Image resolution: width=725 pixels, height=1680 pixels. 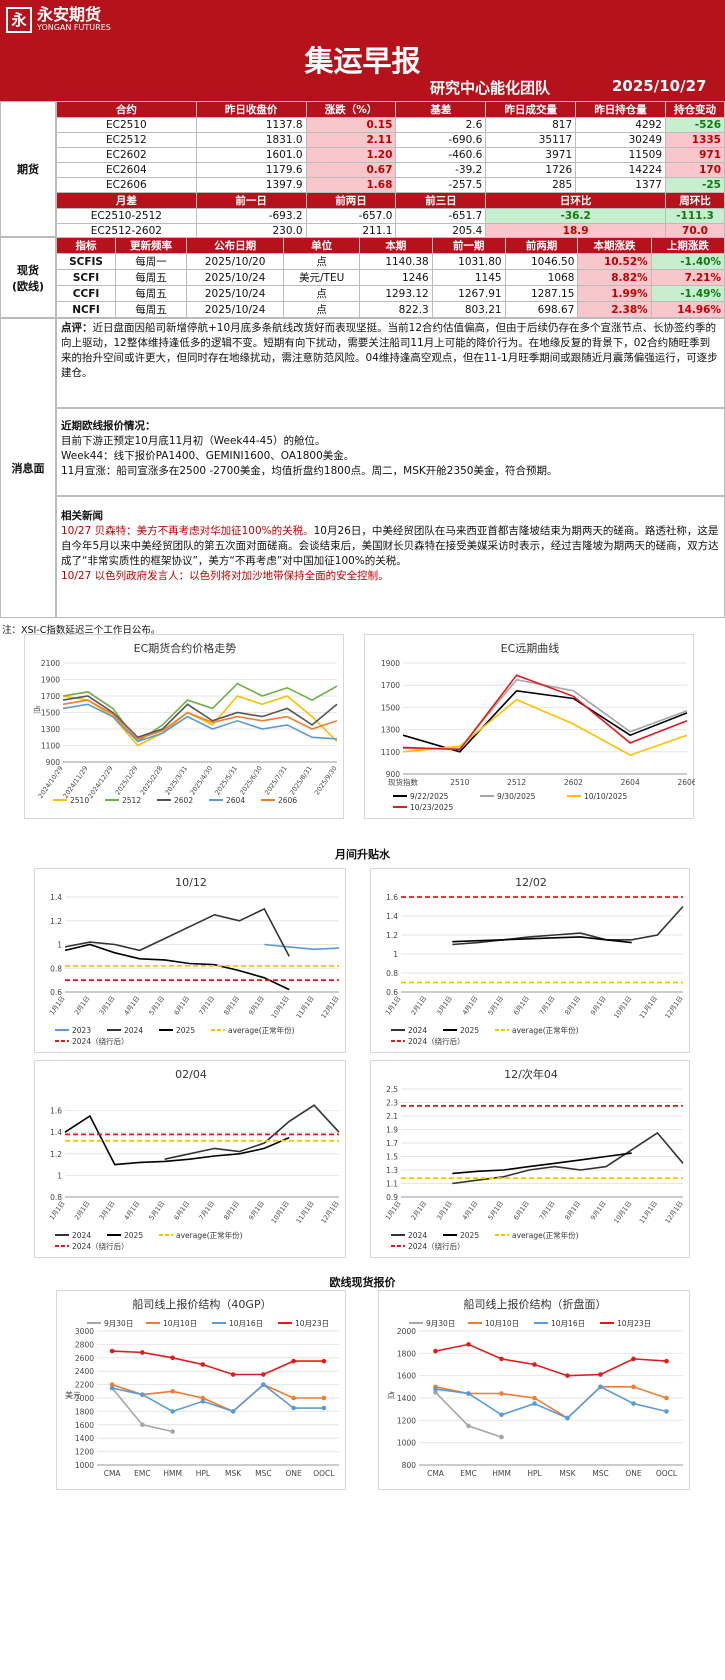 I want to click on table-cell: 817, so click(x=531, y=125).